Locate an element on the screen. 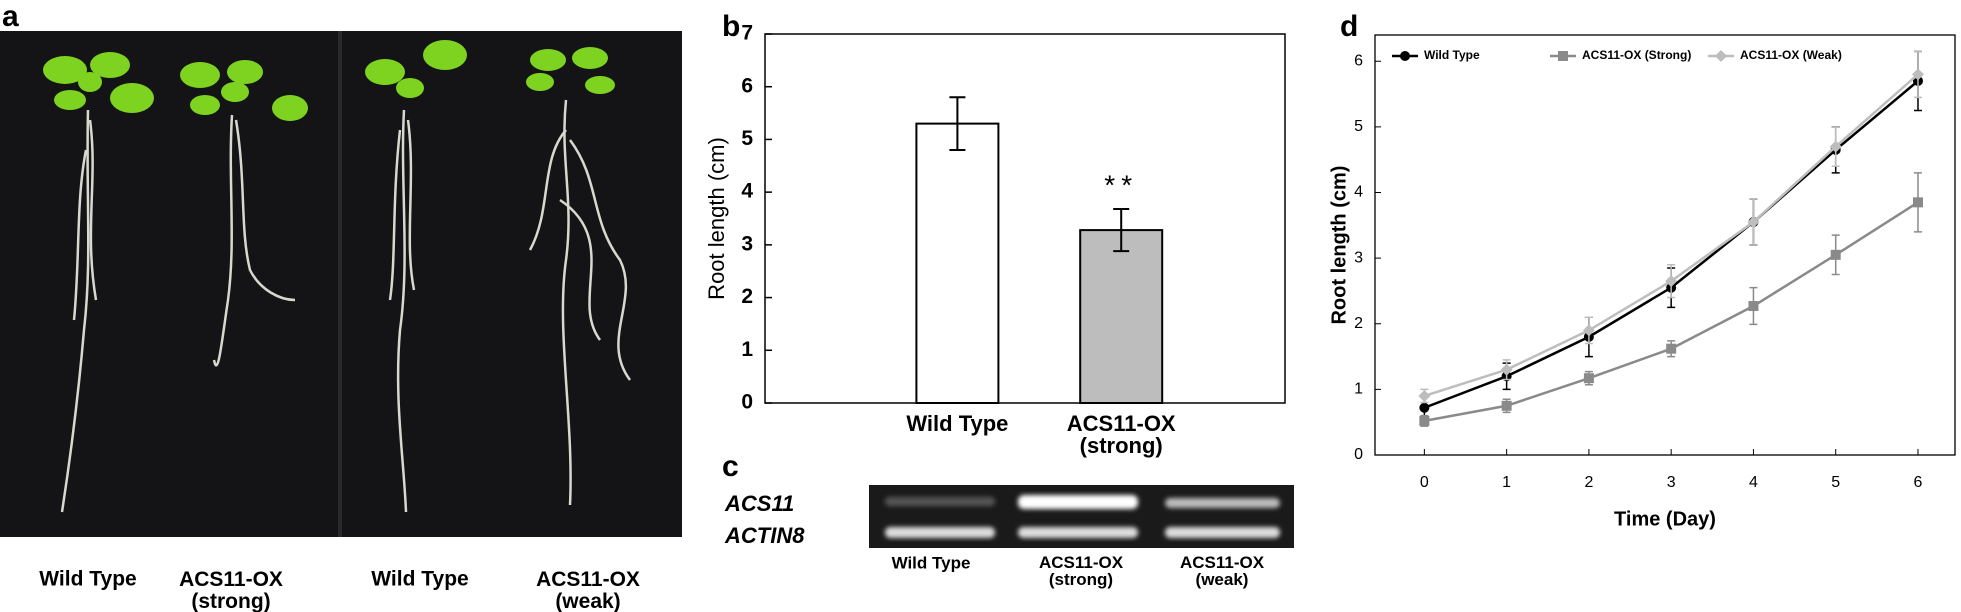 This screenshot has width=1961, height=612. panel-label: a is located at coordinates (10, 16).